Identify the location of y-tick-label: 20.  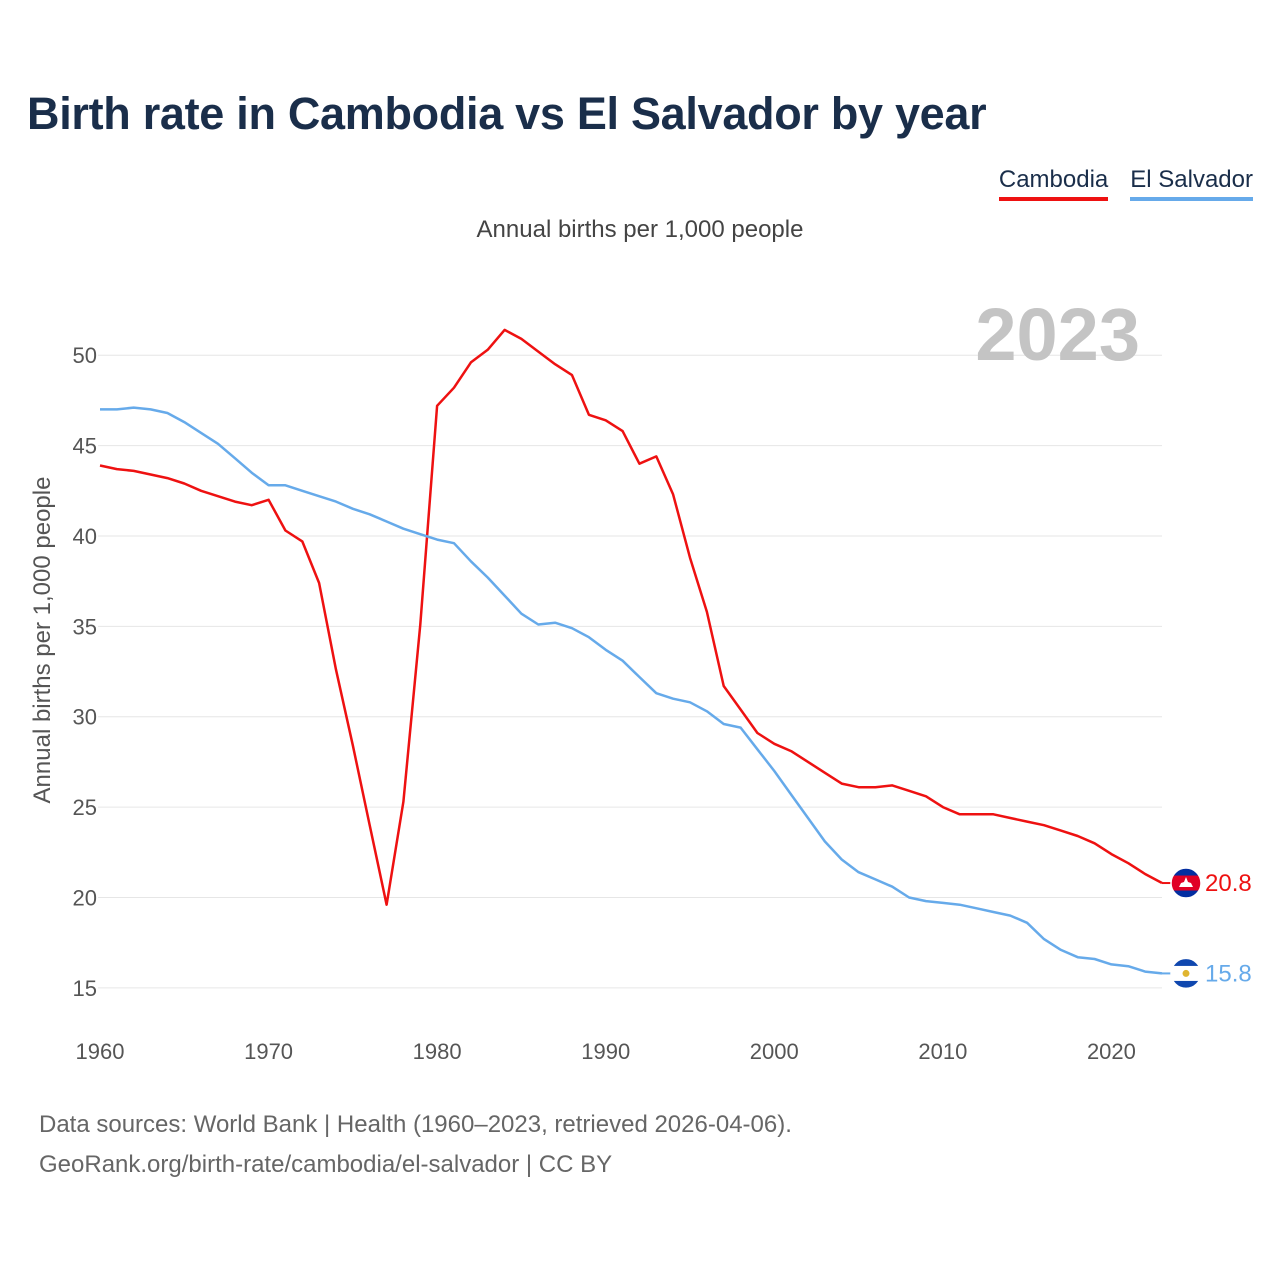
(85, 898).